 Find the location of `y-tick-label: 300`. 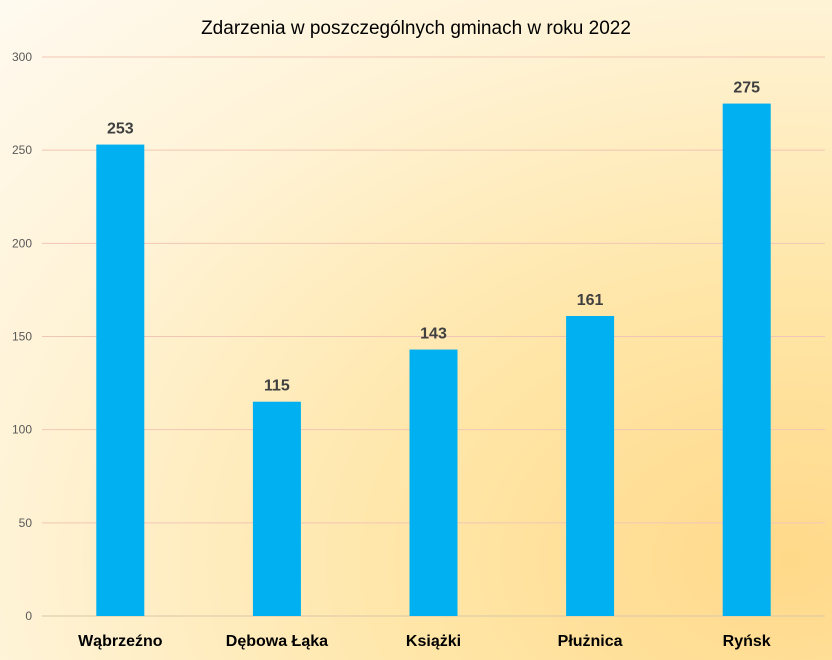

y-tick-label: 300 is located at coordinates (22, 57).